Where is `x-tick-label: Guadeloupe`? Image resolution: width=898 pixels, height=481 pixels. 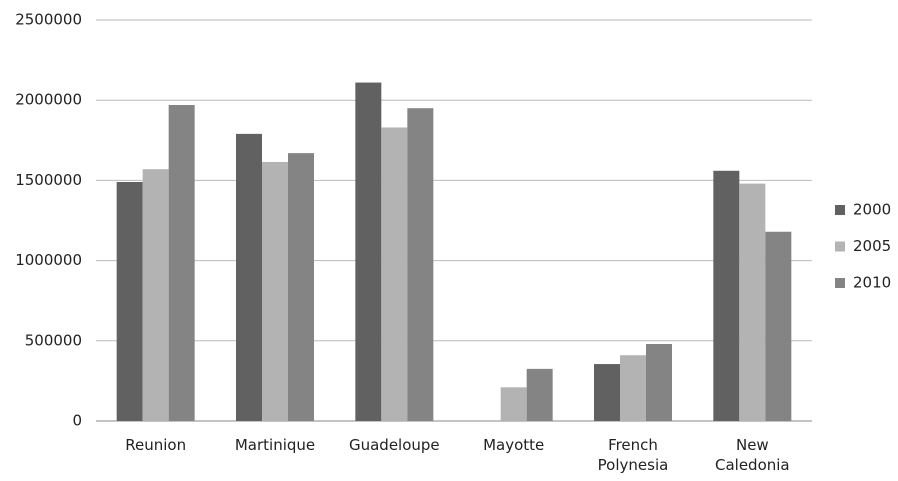 x-tick-label: Guadeloupe is located at coordinates (394, 445).